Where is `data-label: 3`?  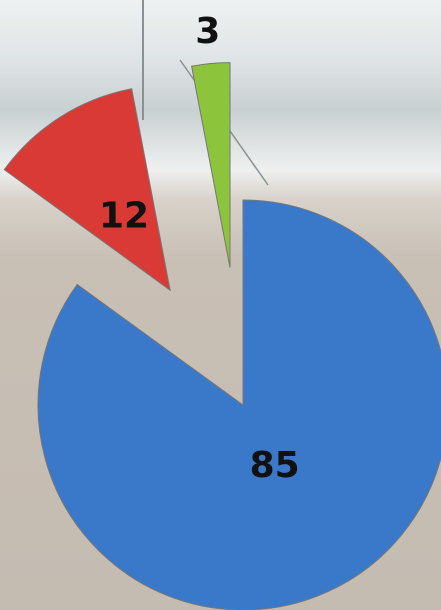
data-label: 3 is located at coordinates (207, 31).